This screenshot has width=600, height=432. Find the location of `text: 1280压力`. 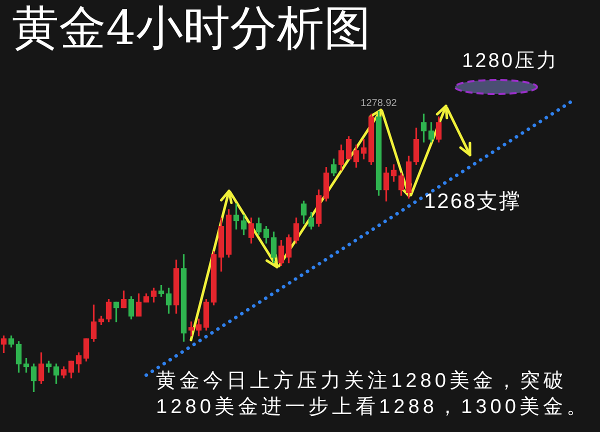

text: 1280压力 is located at coordinates (510, 61).